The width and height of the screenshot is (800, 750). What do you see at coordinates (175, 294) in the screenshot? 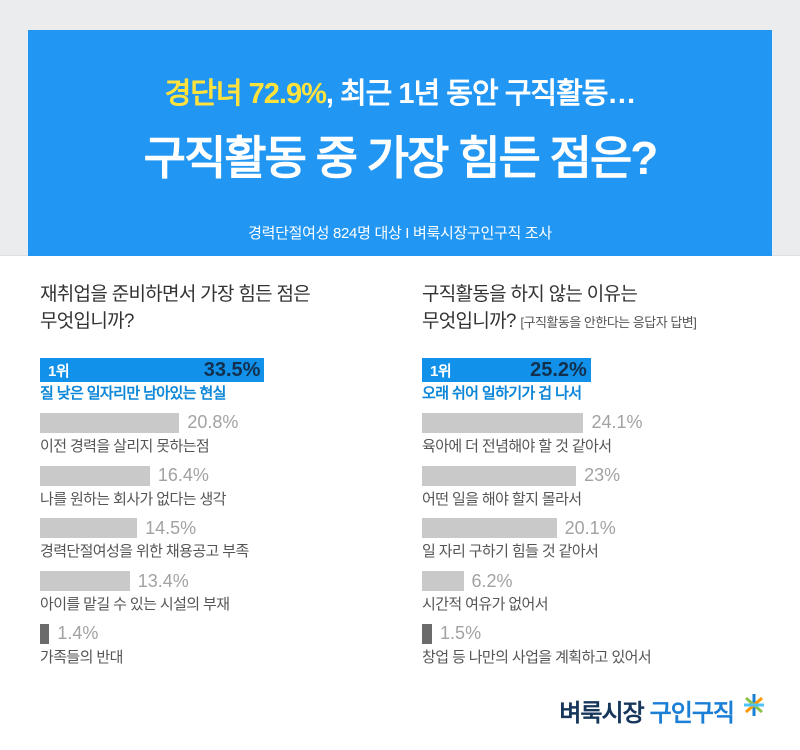
I see `question-left-line1: 재취업을 준비하면서 가장 힘든 점은` at bounding box center [175, 294].